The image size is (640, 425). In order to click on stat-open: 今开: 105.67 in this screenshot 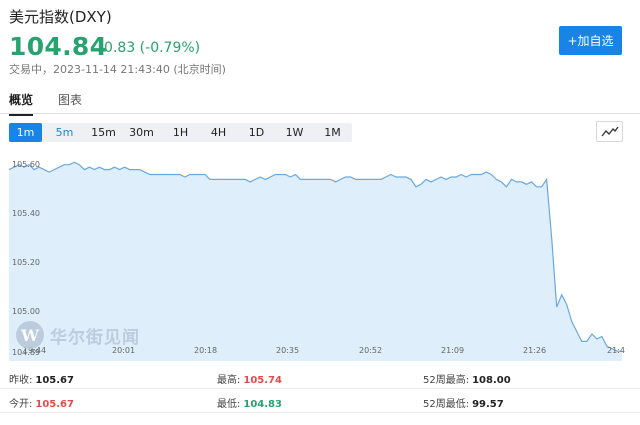, I will do `click(41, 402)`.